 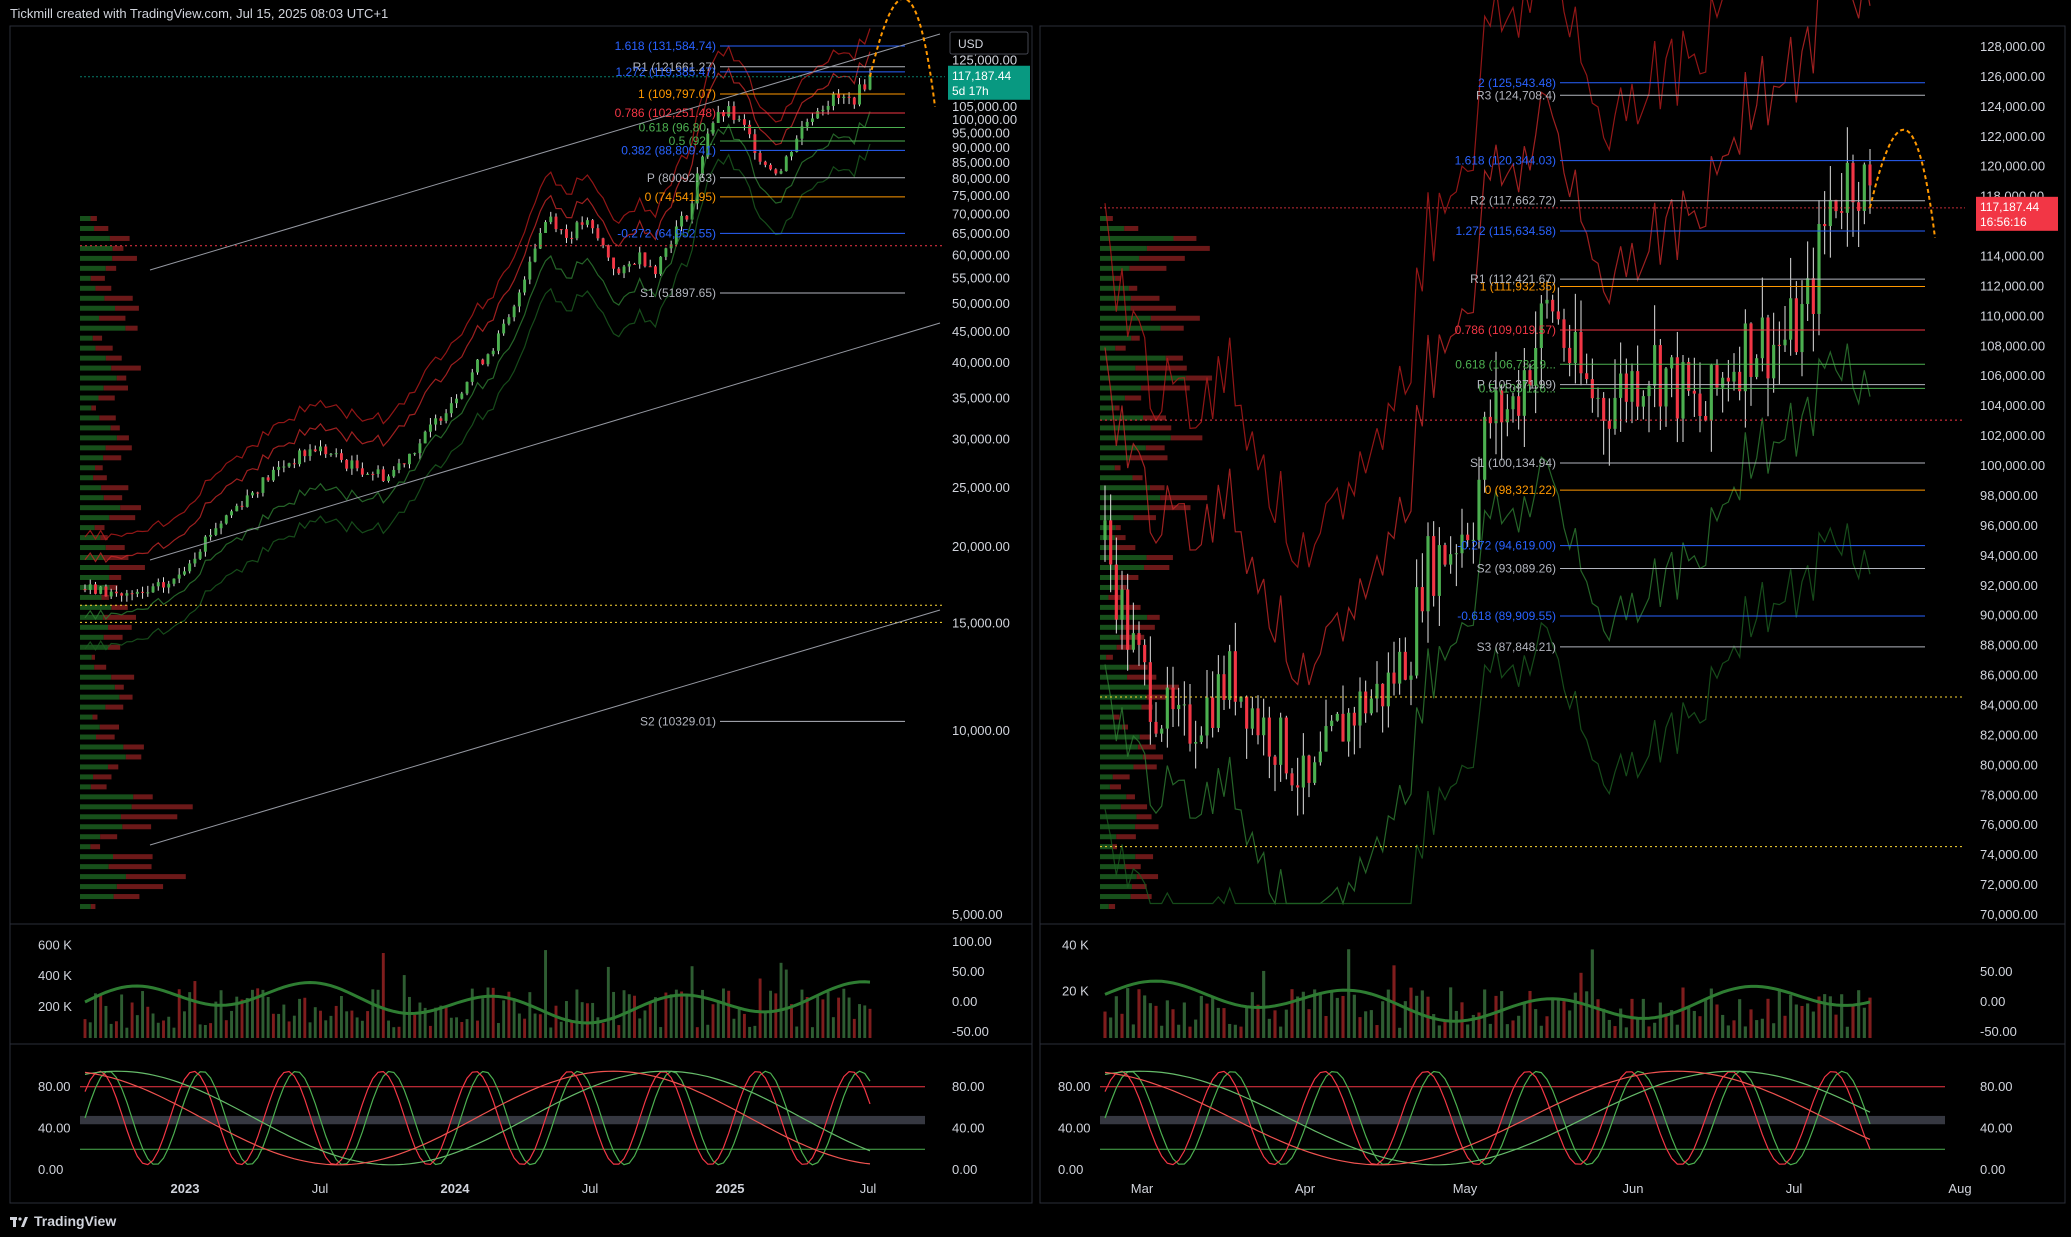 I want to click on y-tick-label: 25,000.00, so click(x=981, y=487).